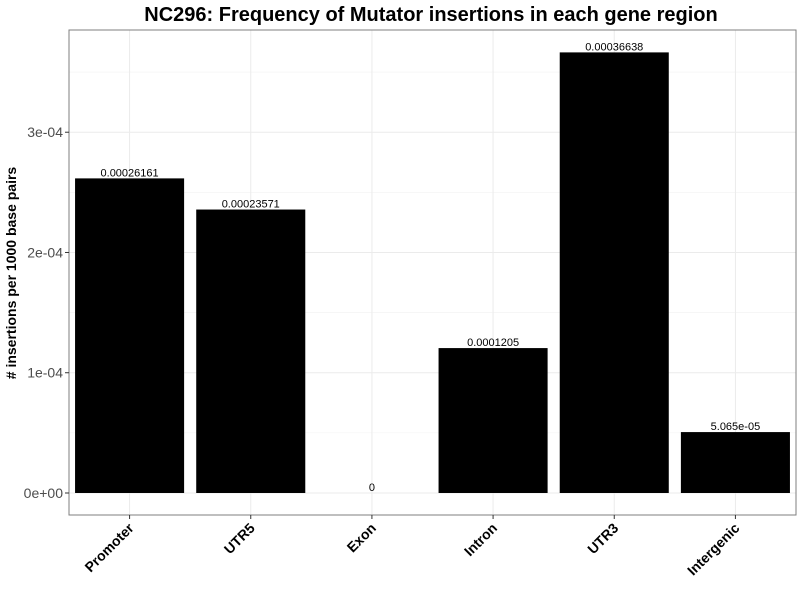 The width and height of the screenshot is (800, 600). What do you see at coordinates (44, 493) in the screenshot?
I see `y-tick-label: 0e+00` at bounding box center [44, 493].